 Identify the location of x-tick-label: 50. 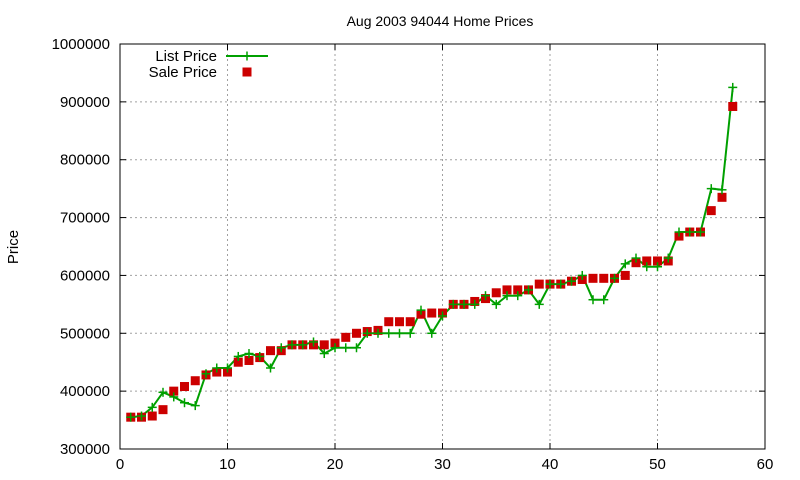
(657, 464).